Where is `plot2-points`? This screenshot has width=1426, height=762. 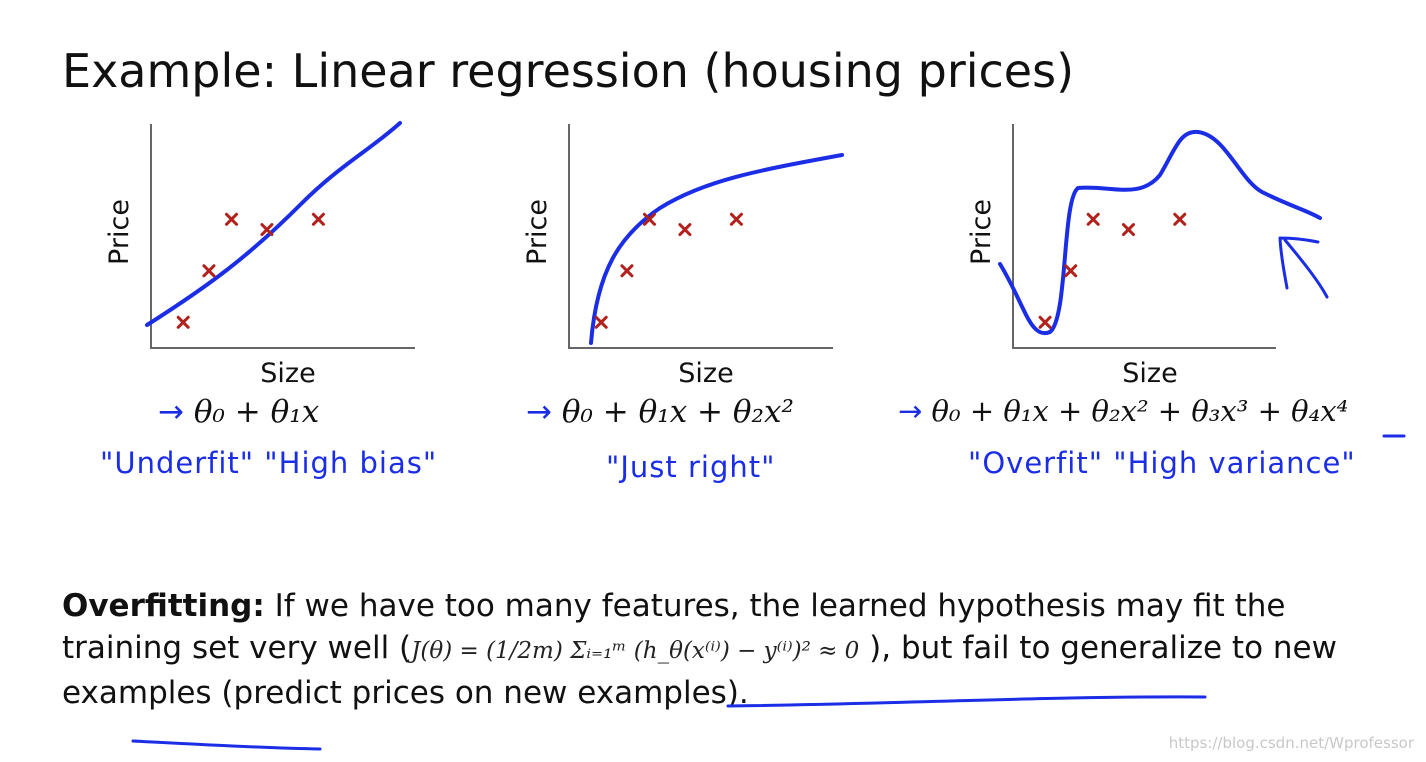
plot2-points is located at coordinates (668, 270).